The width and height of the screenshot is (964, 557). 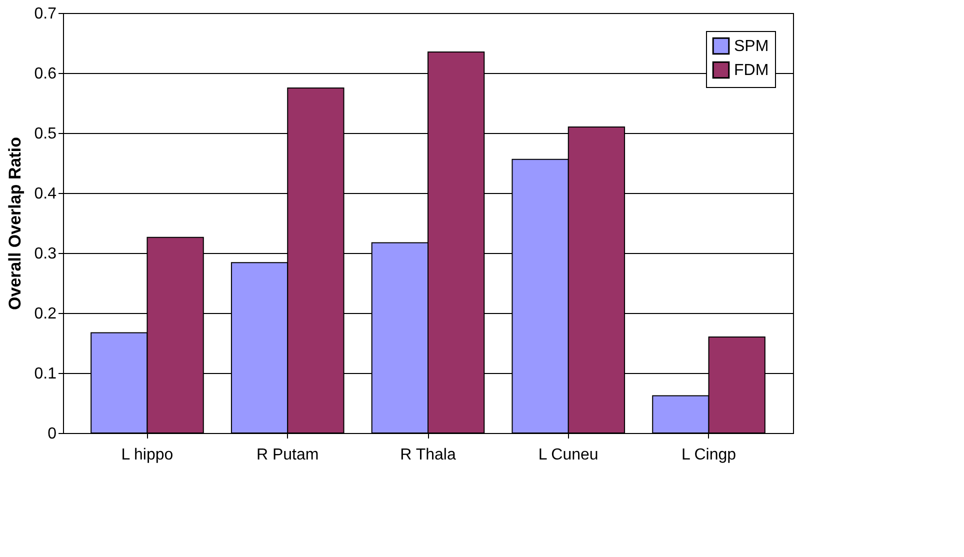 I want to click on legend-label: FDM, so click(x=751, y=70).